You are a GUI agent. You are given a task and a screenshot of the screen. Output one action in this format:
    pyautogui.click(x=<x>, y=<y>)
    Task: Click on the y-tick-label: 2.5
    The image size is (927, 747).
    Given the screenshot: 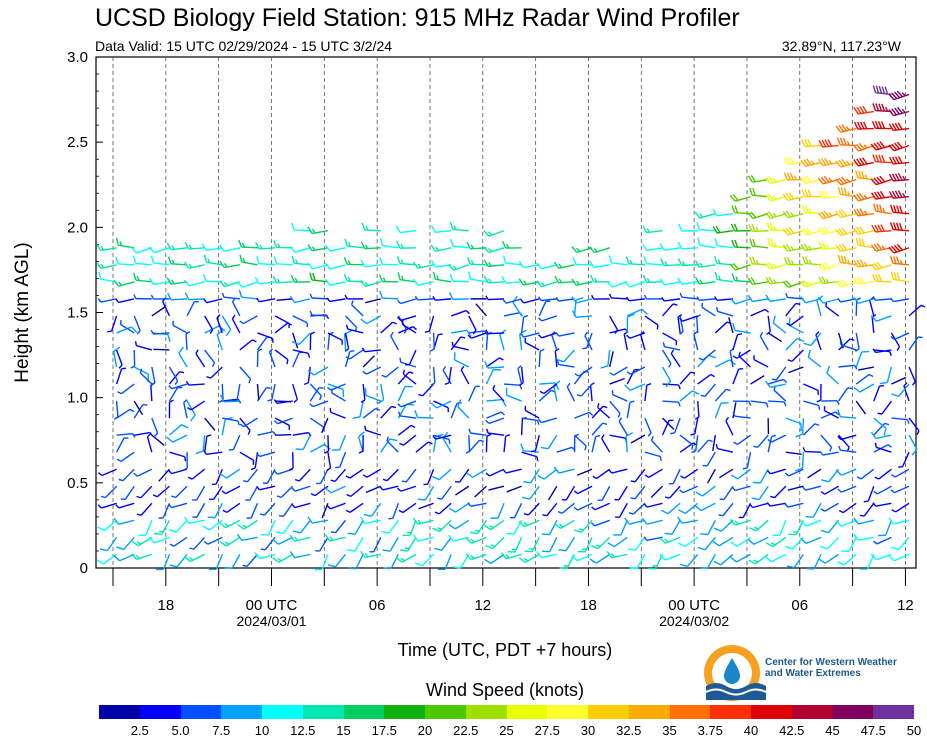 What is the action you would take?
    pyautogui.click(x=77, y=142)
    